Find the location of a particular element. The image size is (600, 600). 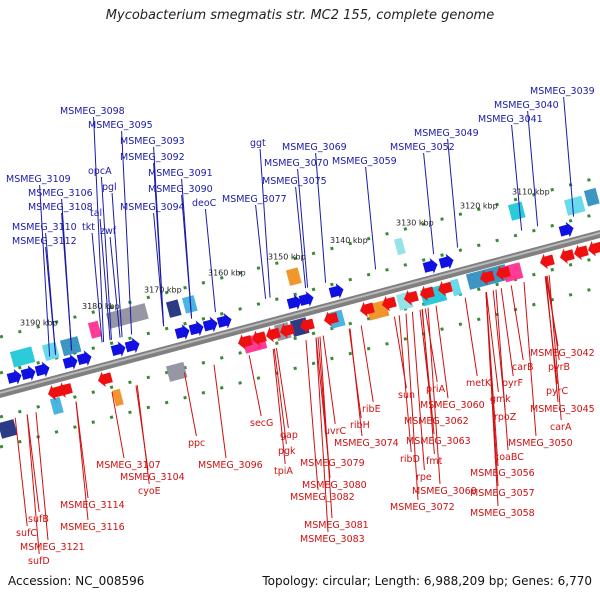

forward-gene-label: MSMEG_3040 is located at coordinates (526, 105).